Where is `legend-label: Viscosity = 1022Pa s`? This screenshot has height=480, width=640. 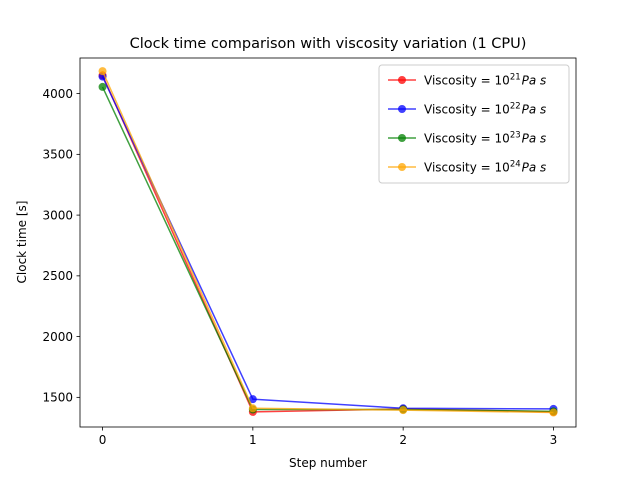
legend-label: Viscosity = 1022Pa s is located at coordinates (485, 109).